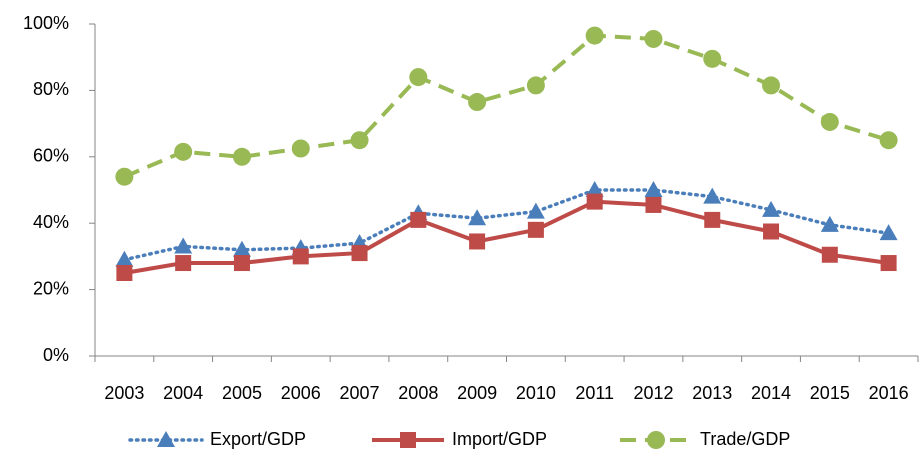 Image resolution: width=921 pixels, height=458 pixels. Describe the element at coordinates (51, 222) in the screenshot. I see `y-tick-label: 40%` at that location.